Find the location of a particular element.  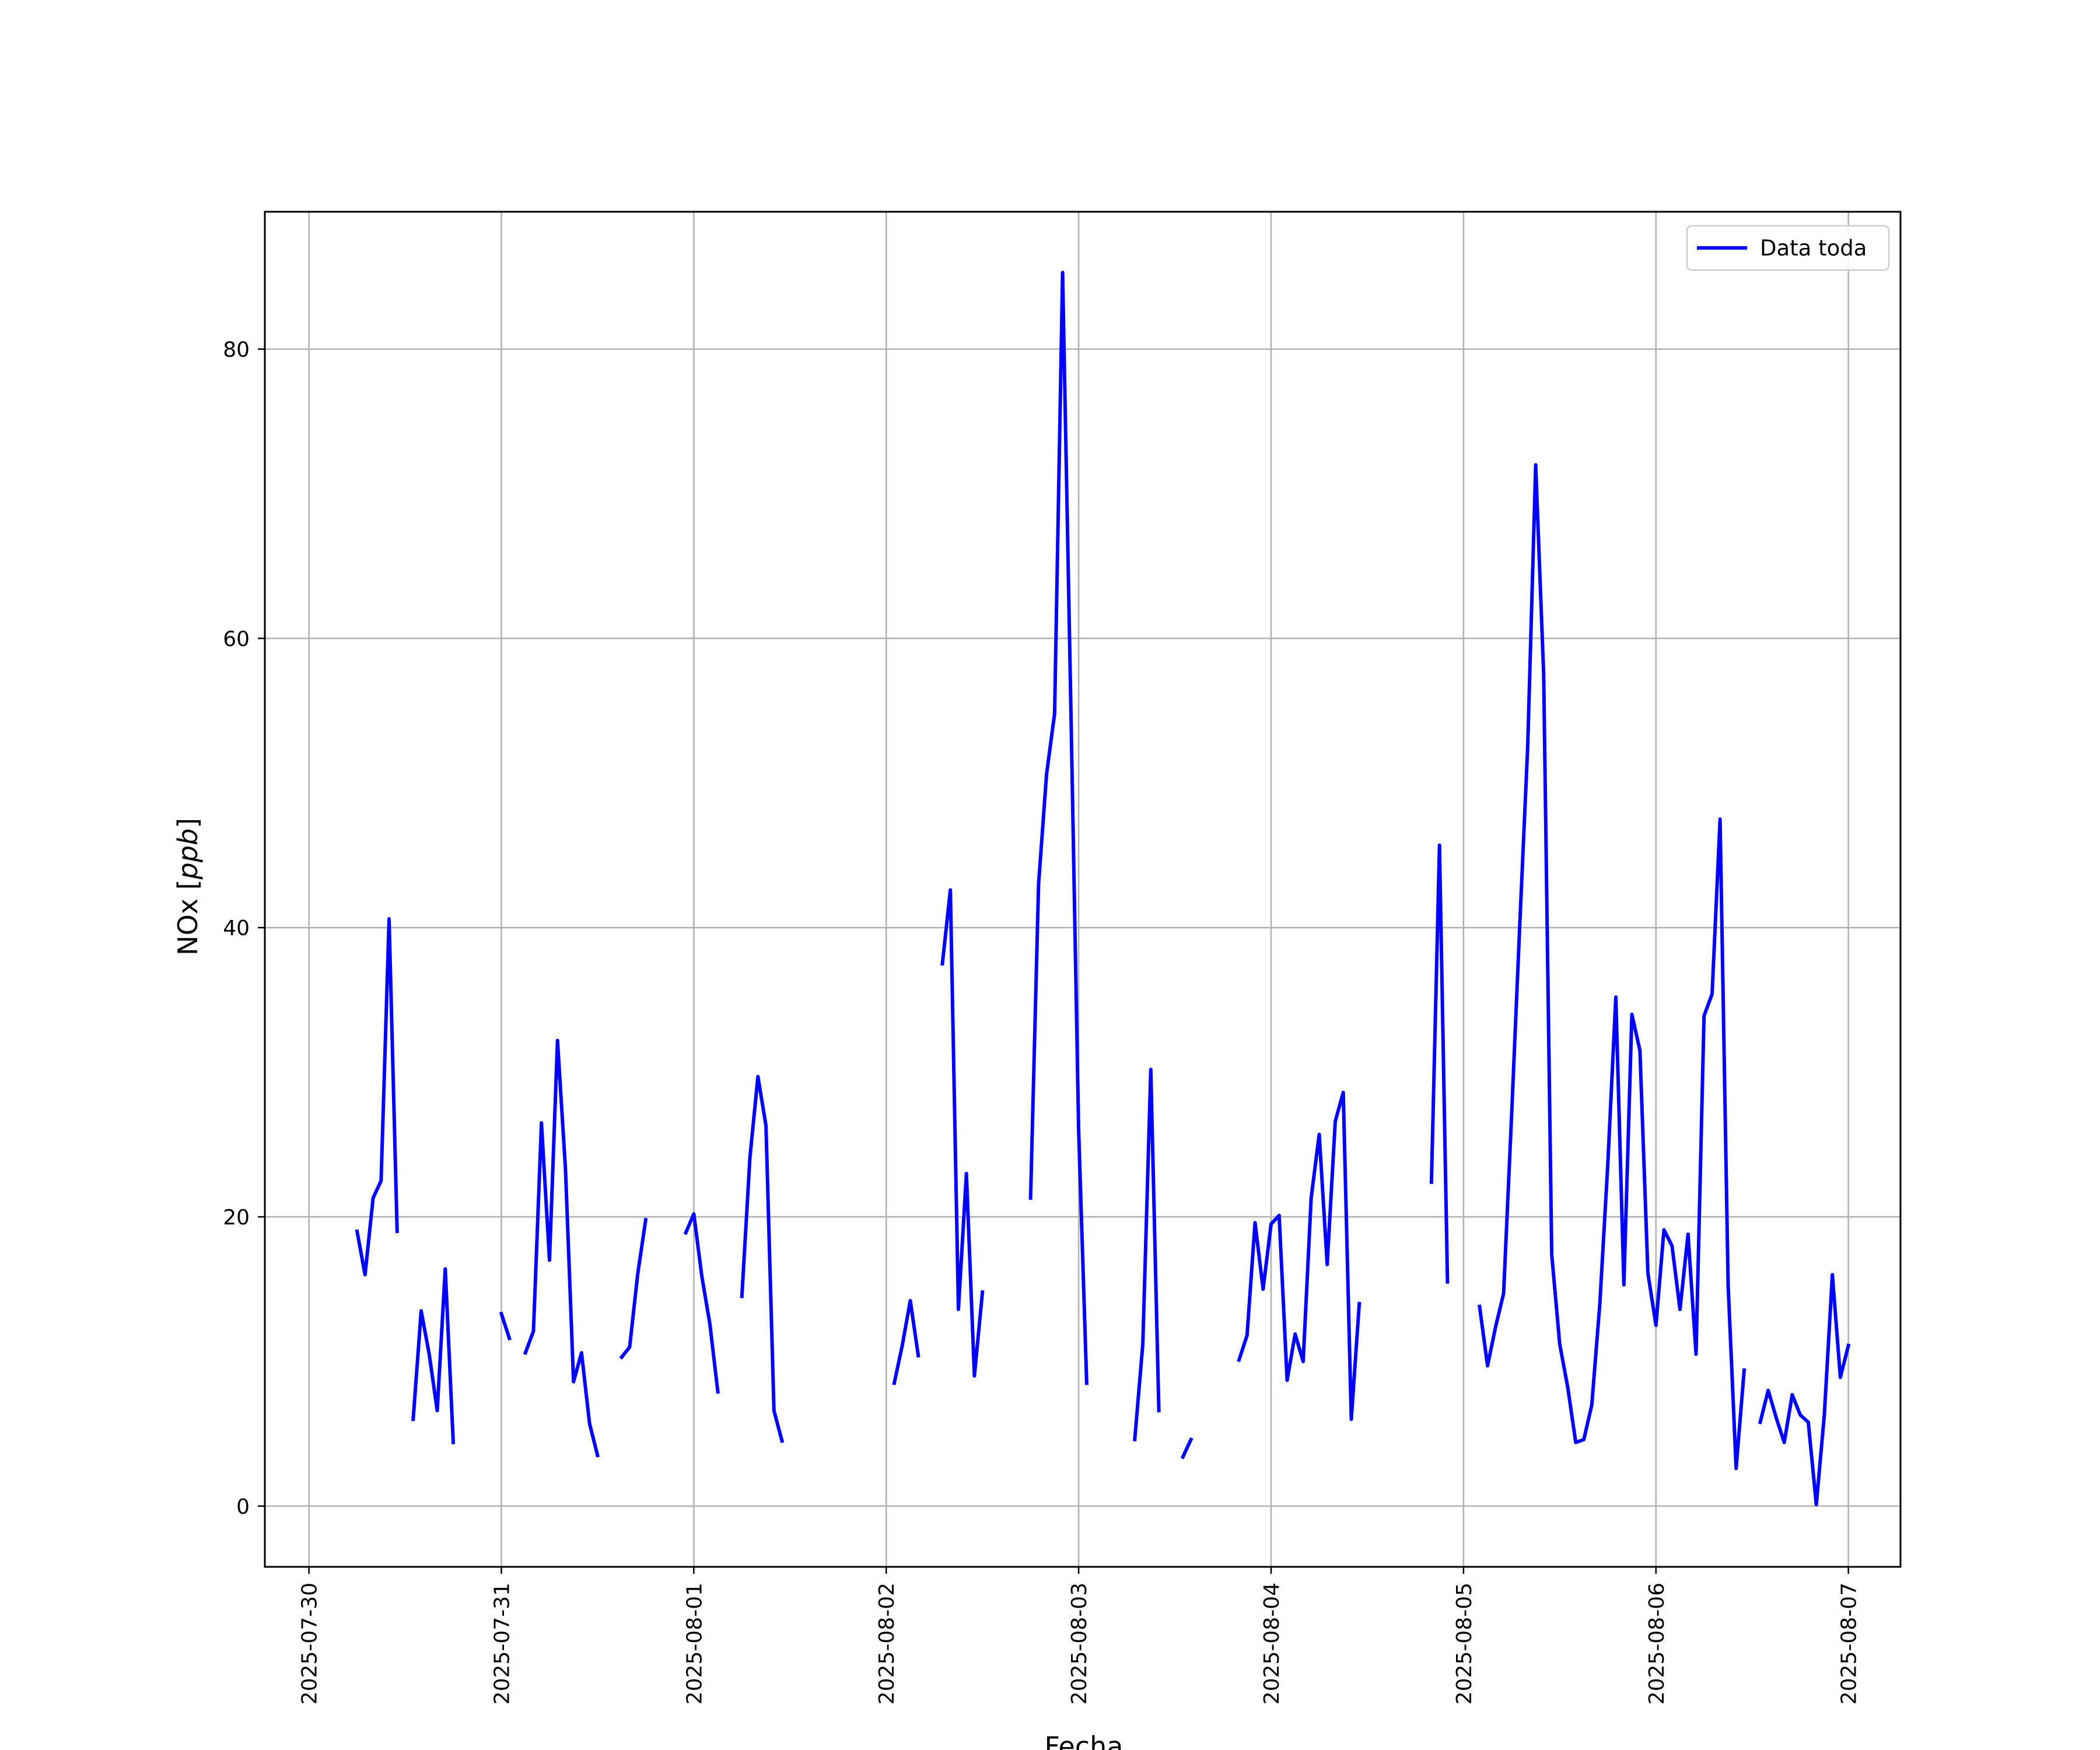

y-axis-ticks: 0 20 40 60 80 is located at coordinates (244, 928).